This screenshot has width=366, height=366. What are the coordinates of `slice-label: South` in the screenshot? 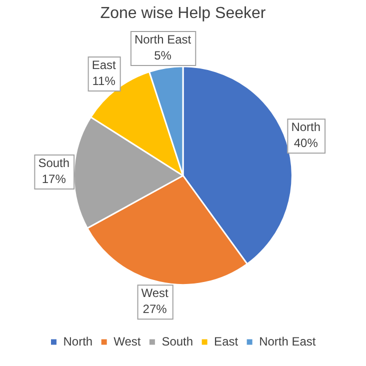 It's located at (54, 163).